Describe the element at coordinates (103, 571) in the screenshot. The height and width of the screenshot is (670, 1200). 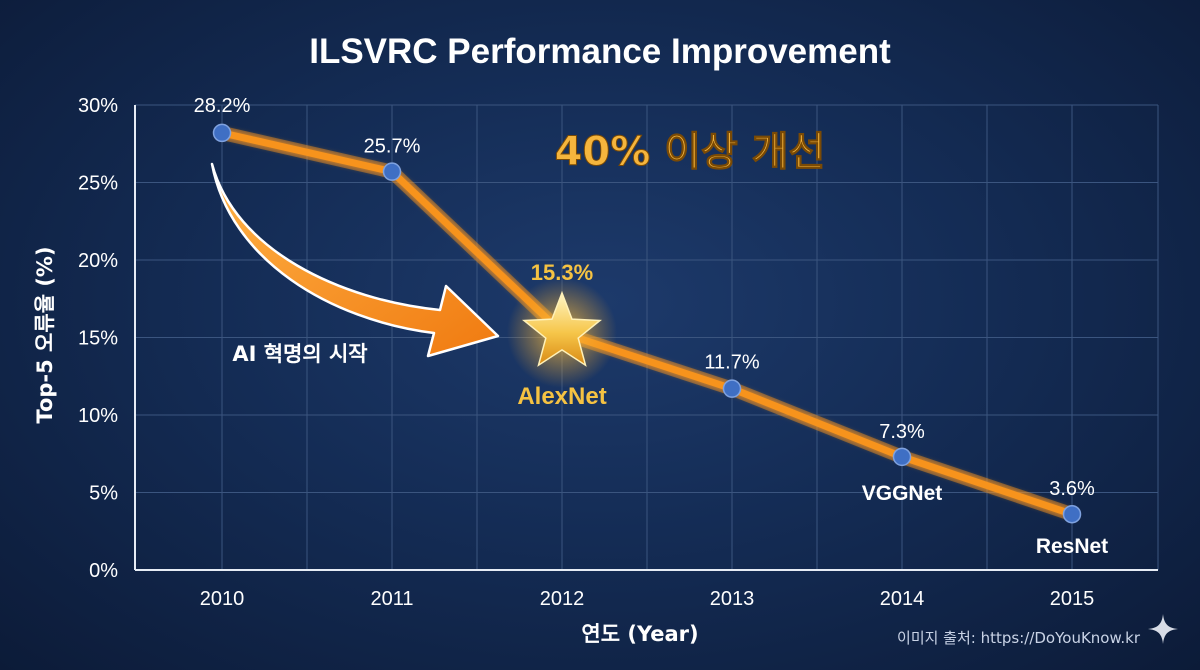
I see `y-tick-label: 0%` at that location.